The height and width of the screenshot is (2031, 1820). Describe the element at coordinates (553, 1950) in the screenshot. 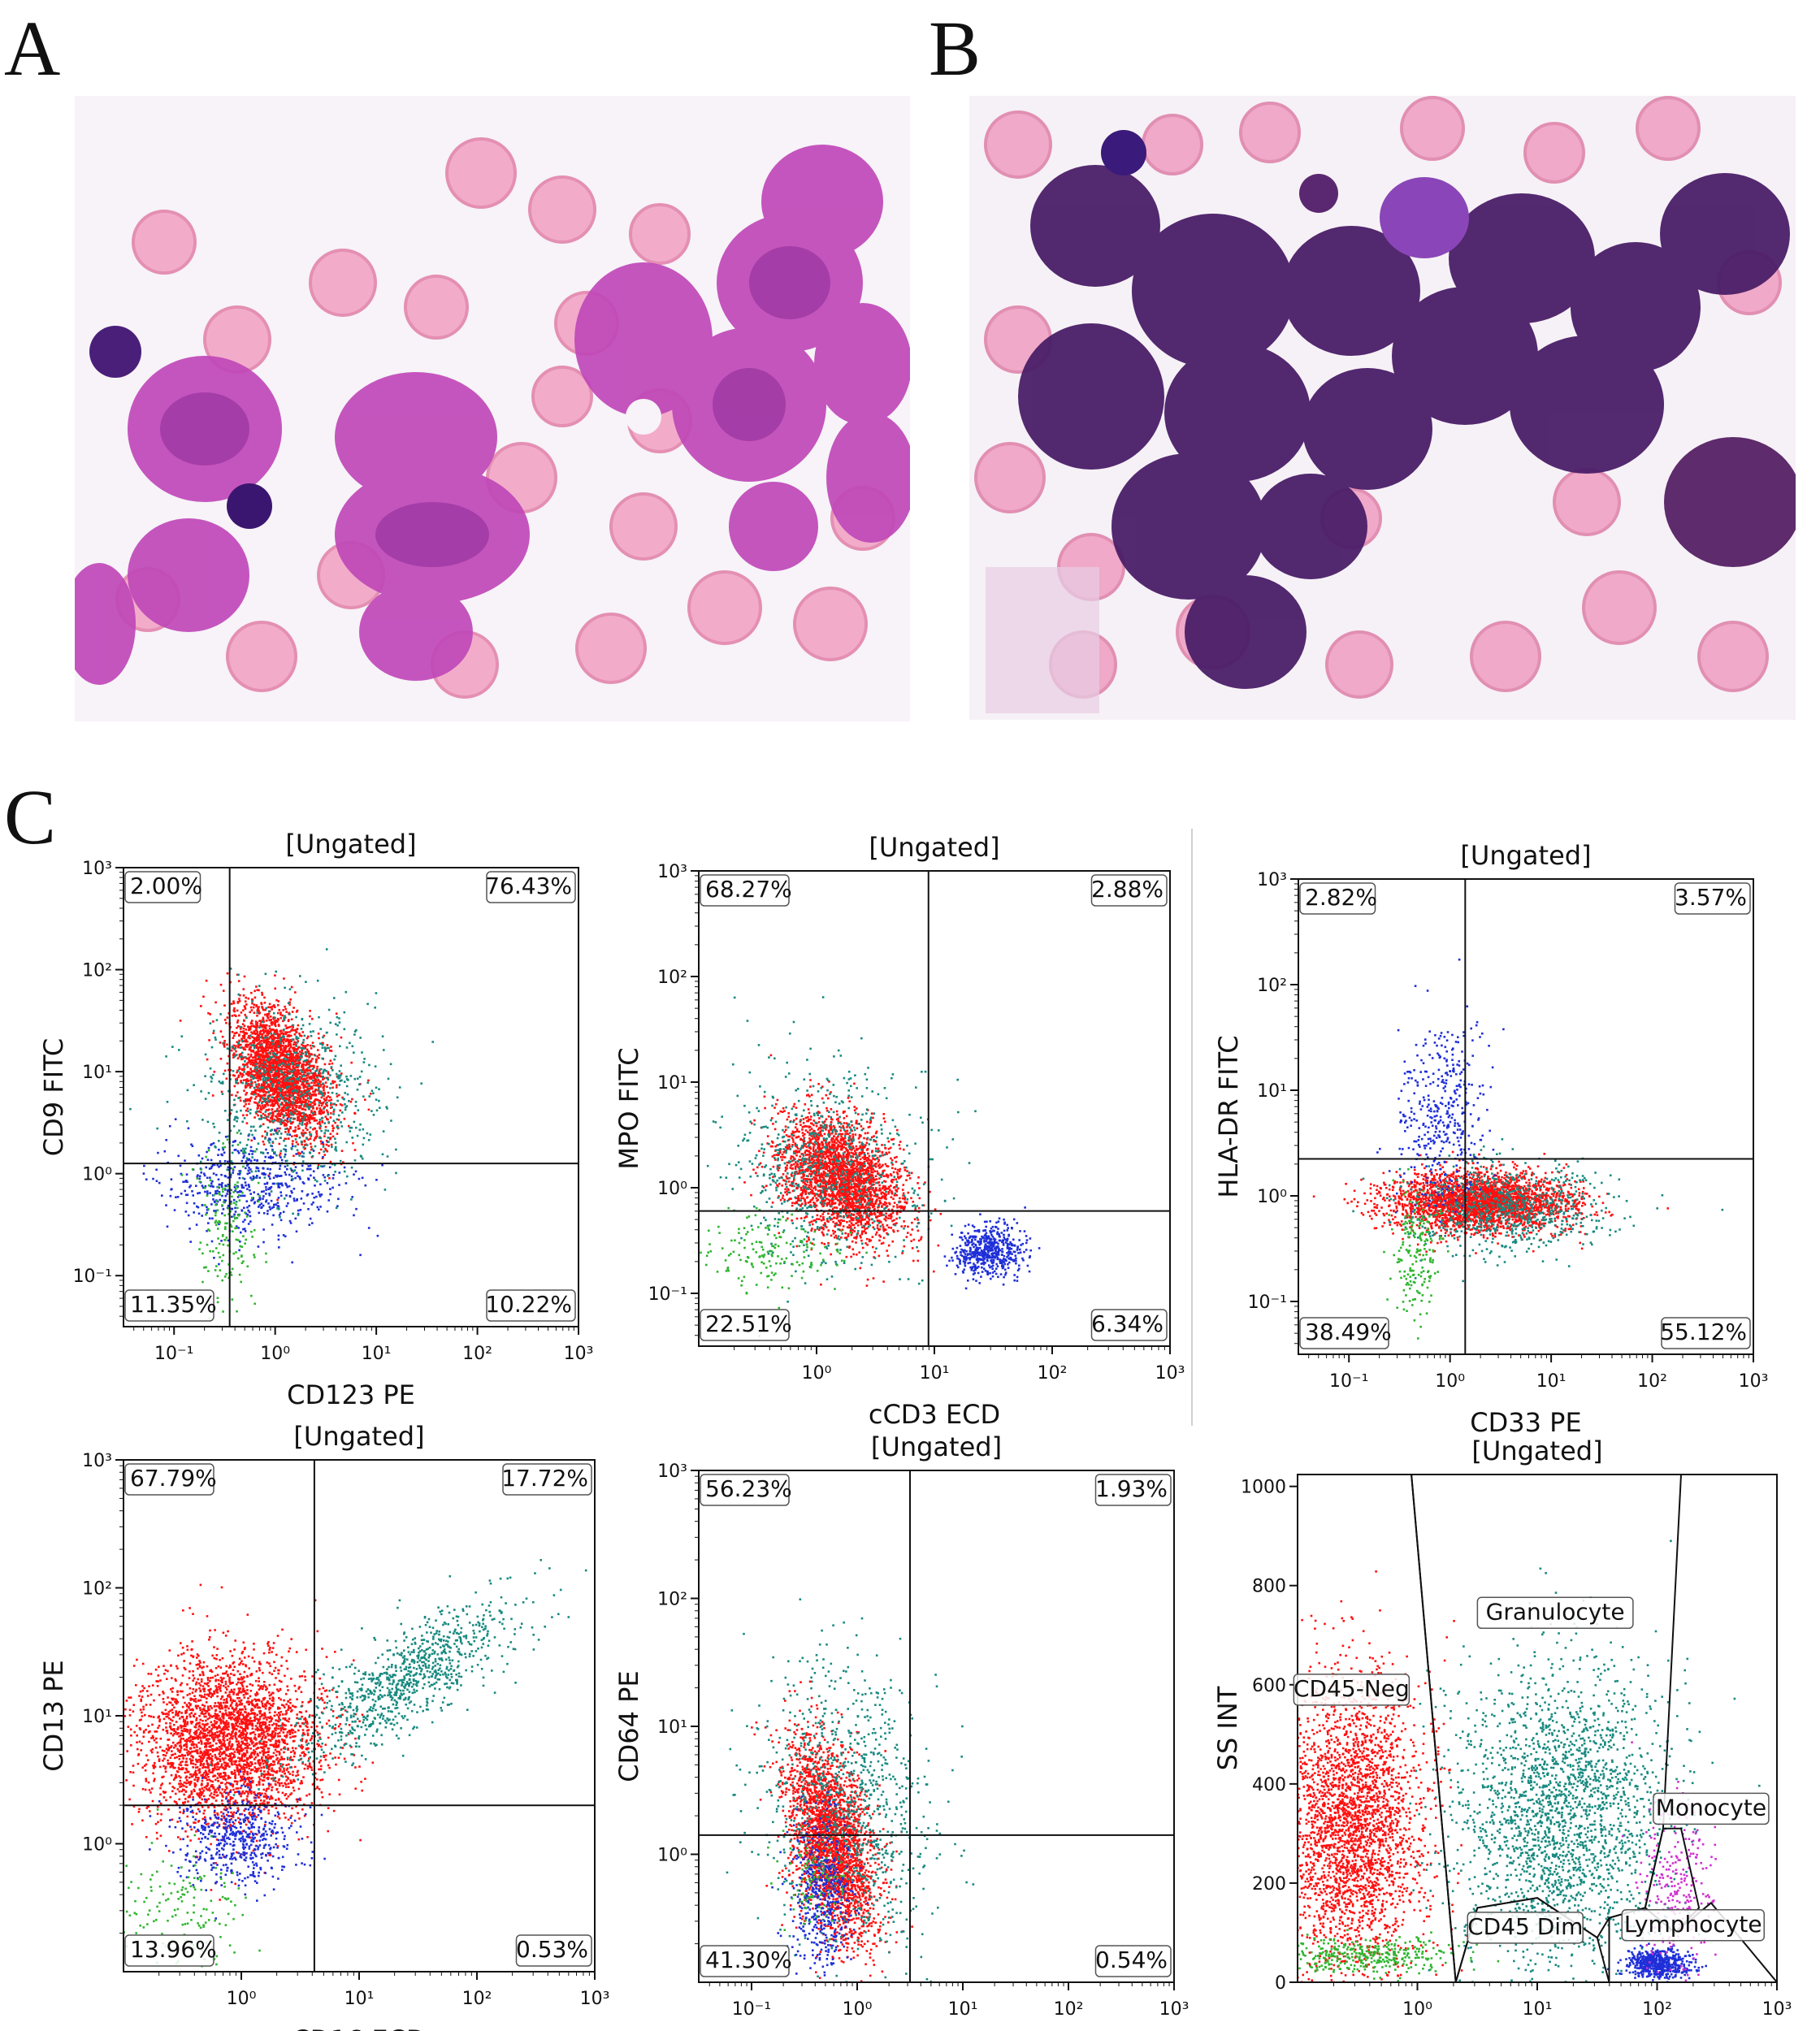

I see `quadrant-lr: 0.53%` at that location.